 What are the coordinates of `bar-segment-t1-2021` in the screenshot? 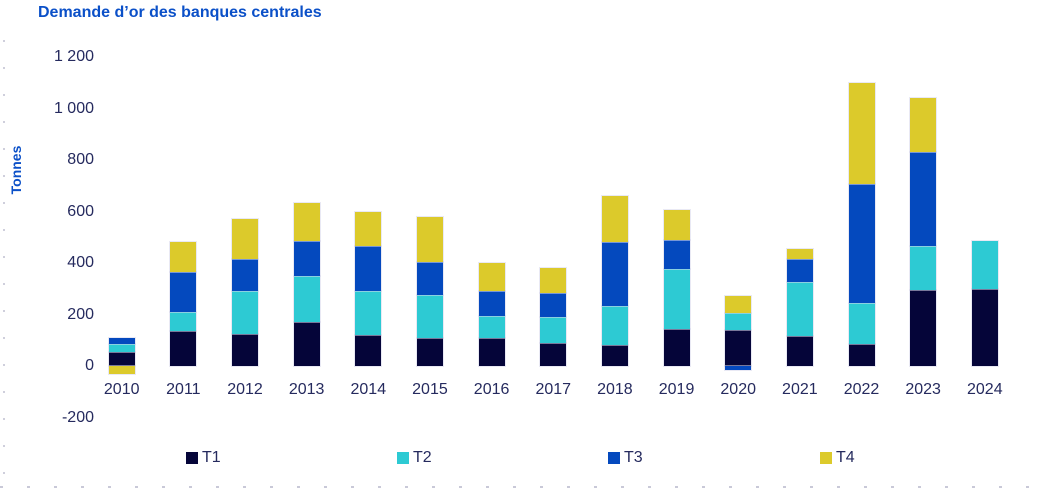 It's located at (799, 351).